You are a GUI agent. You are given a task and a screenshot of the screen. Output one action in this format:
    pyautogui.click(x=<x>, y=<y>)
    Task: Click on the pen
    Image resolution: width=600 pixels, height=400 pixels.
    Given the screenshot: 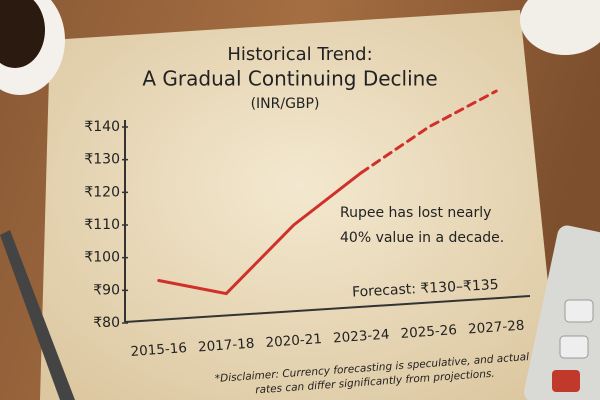 What is the action you would take?
    pyautogui.click(x=37, y=315)
    